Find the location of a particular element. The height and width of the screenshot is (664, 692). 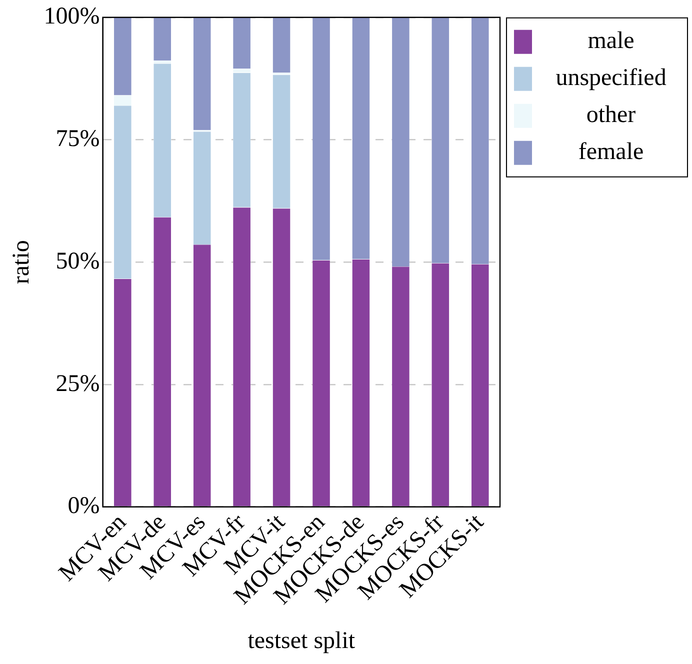

legend-label: male is located at coordinates (611, 41).